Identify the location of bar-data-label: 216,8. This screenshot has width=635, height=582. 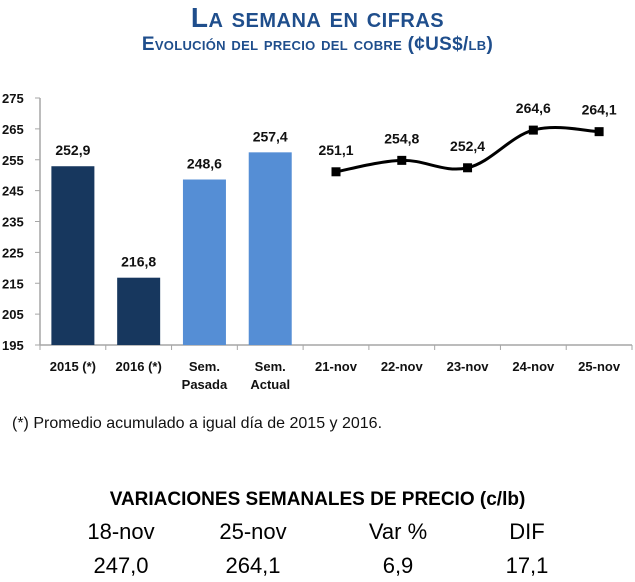
(138, 262).